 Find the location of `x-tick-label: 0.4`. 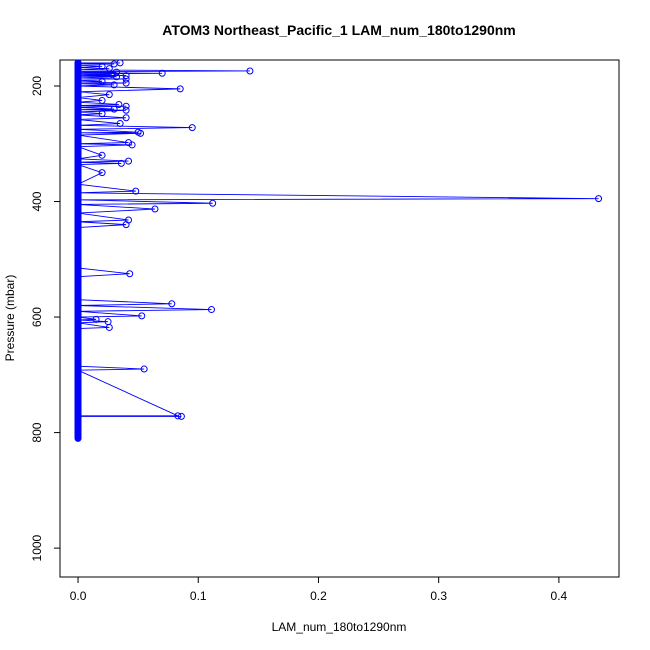

x-tick-label: 0.4 is located at coordinates (559, 596).